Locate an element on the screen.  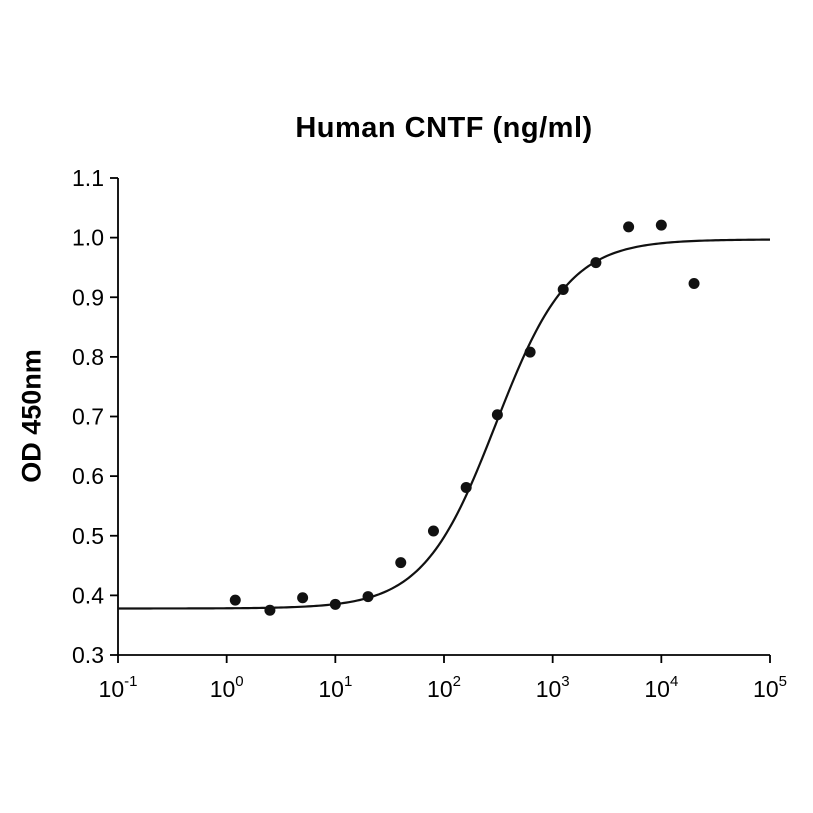
y-tick-label: 1.0 is located at coordinates (88, 238).